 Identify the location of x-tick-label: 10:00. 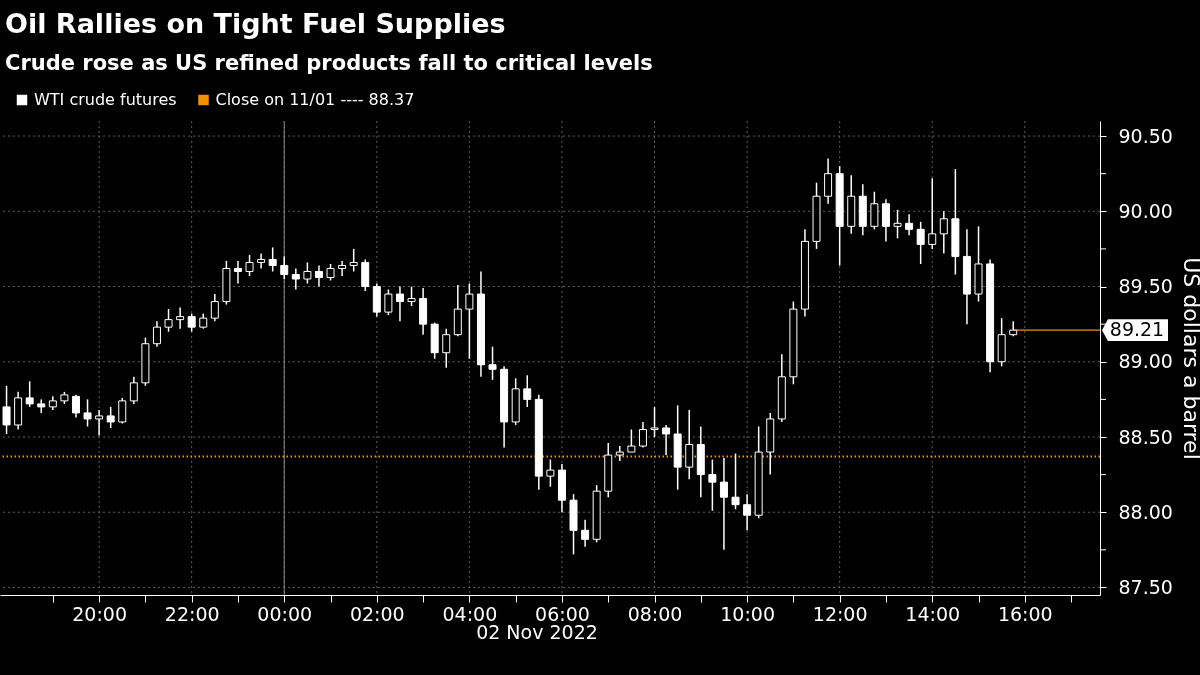
(747, 613).